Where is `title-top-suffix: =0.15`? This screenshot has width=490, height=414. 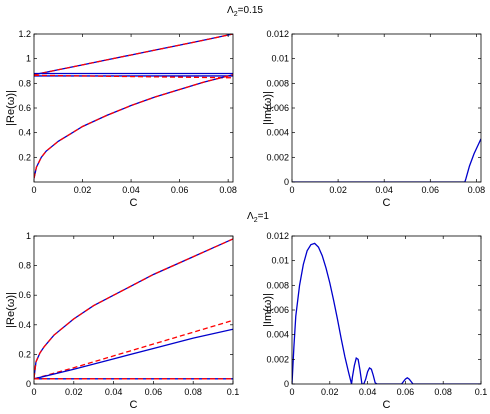 title-top-suffix: =0.15 is located at coordinates (251, 10).